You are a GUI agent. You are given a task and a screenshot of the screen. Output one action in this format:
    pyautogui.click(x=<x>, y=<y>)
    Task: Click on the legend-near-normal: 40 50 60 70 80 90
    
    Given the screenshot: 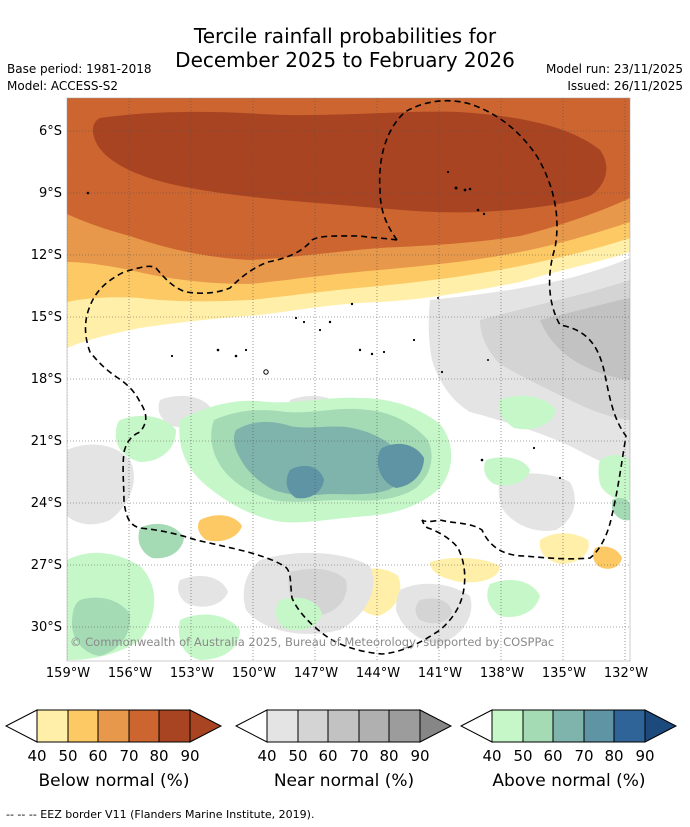 What is the action you would take?
    pyautogui.click(x=344, y=737)
    